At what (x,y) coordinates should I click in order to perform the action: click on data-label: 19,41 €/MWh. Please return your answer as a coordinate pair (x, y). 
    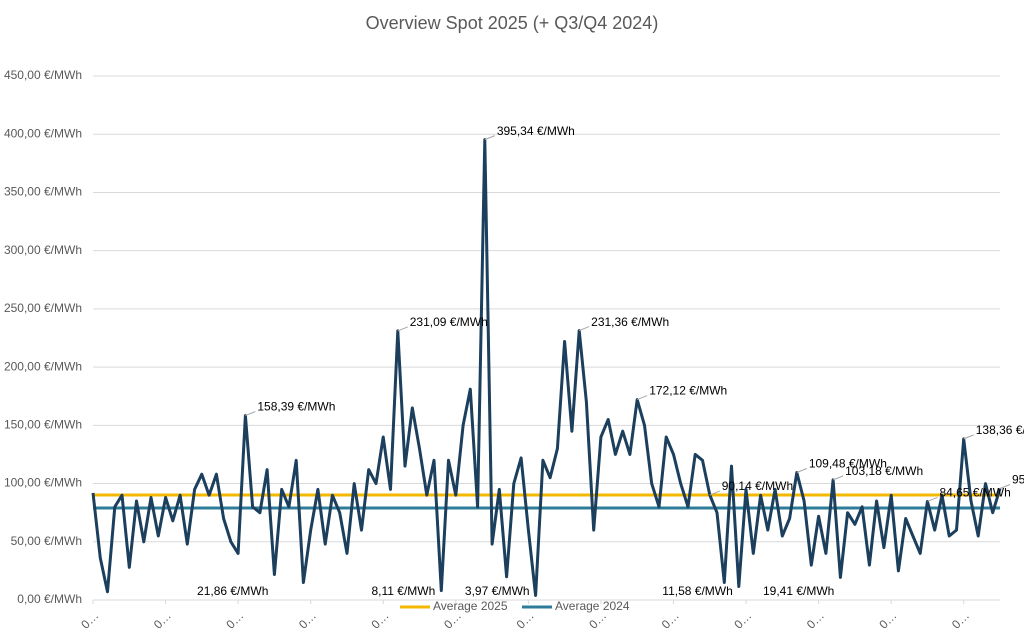
    Looking at the image, I should click on (798, 591).